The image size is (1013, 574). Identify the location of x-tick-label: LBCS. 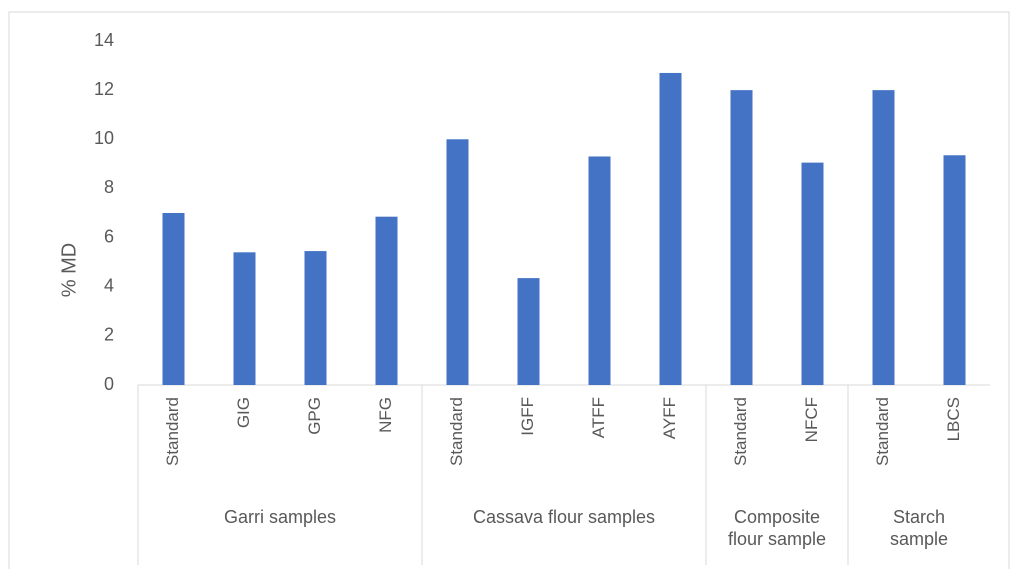
(953, 419).